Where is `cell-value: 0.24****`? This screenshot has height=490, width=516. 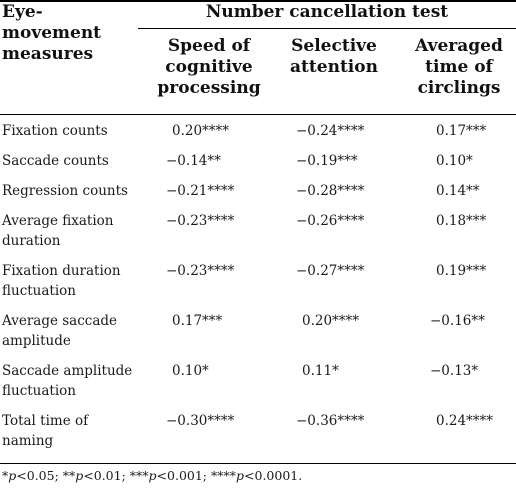
cell-value: 0.24**** is located at coordinates (465, 421).